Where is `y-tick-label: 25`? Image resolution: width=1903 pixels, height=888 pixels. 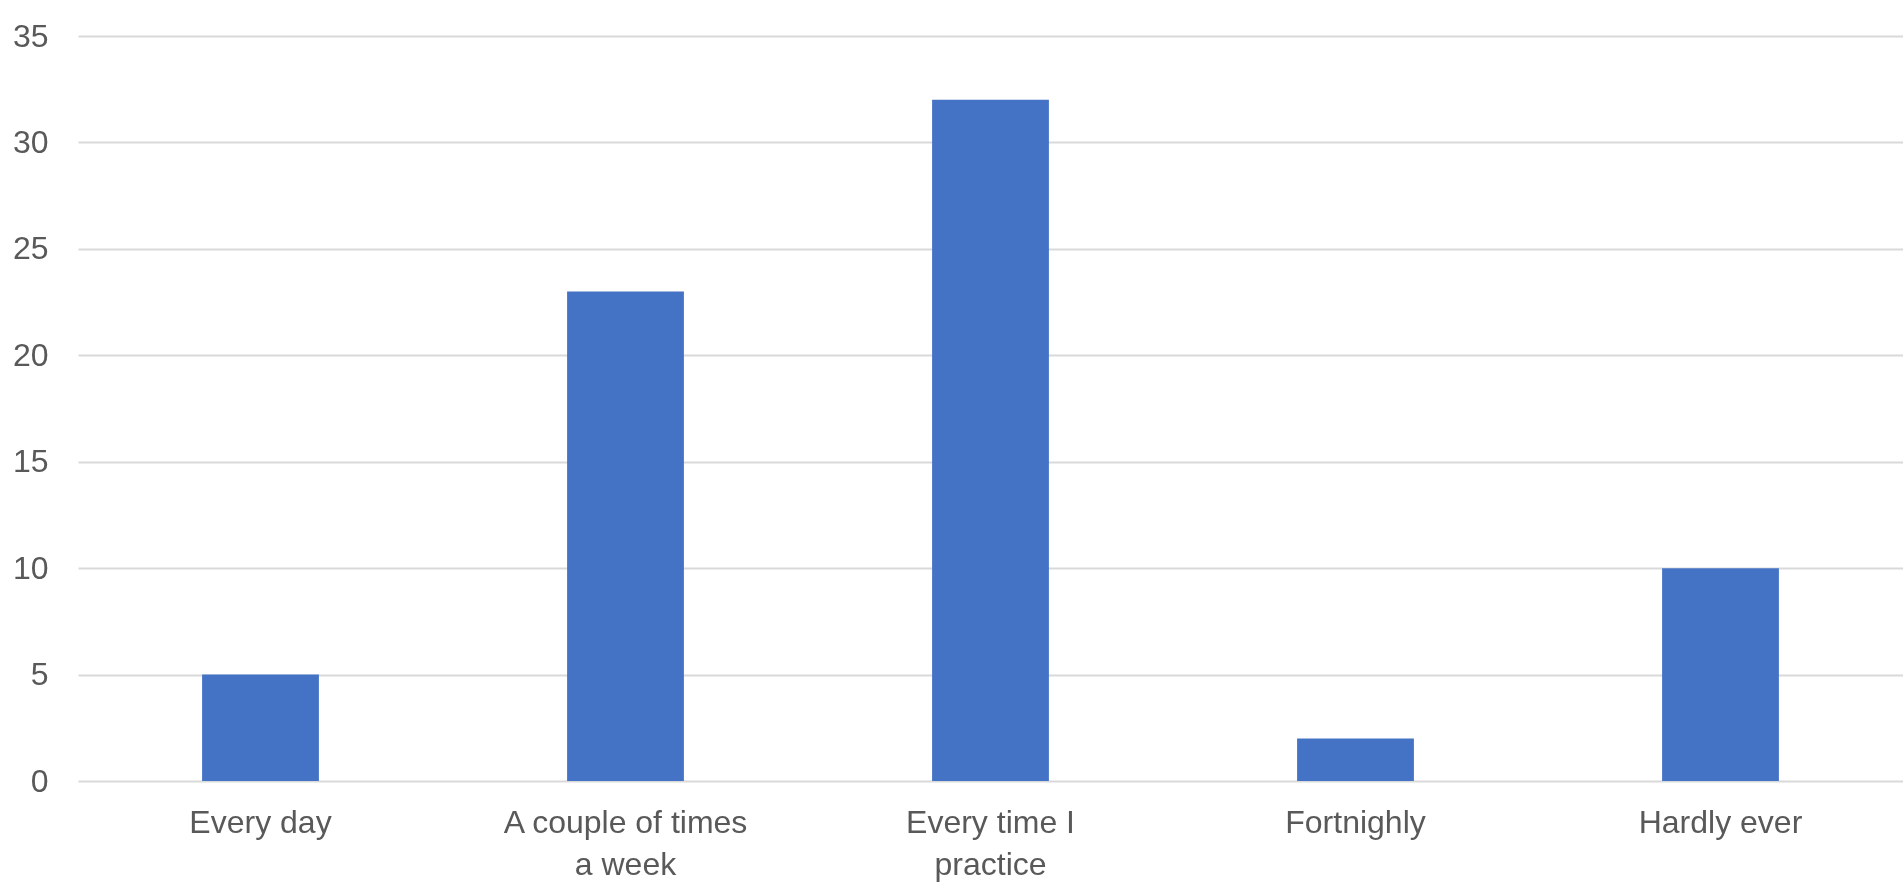
y-tick-label: 25 is located at coordinates (30, 248).